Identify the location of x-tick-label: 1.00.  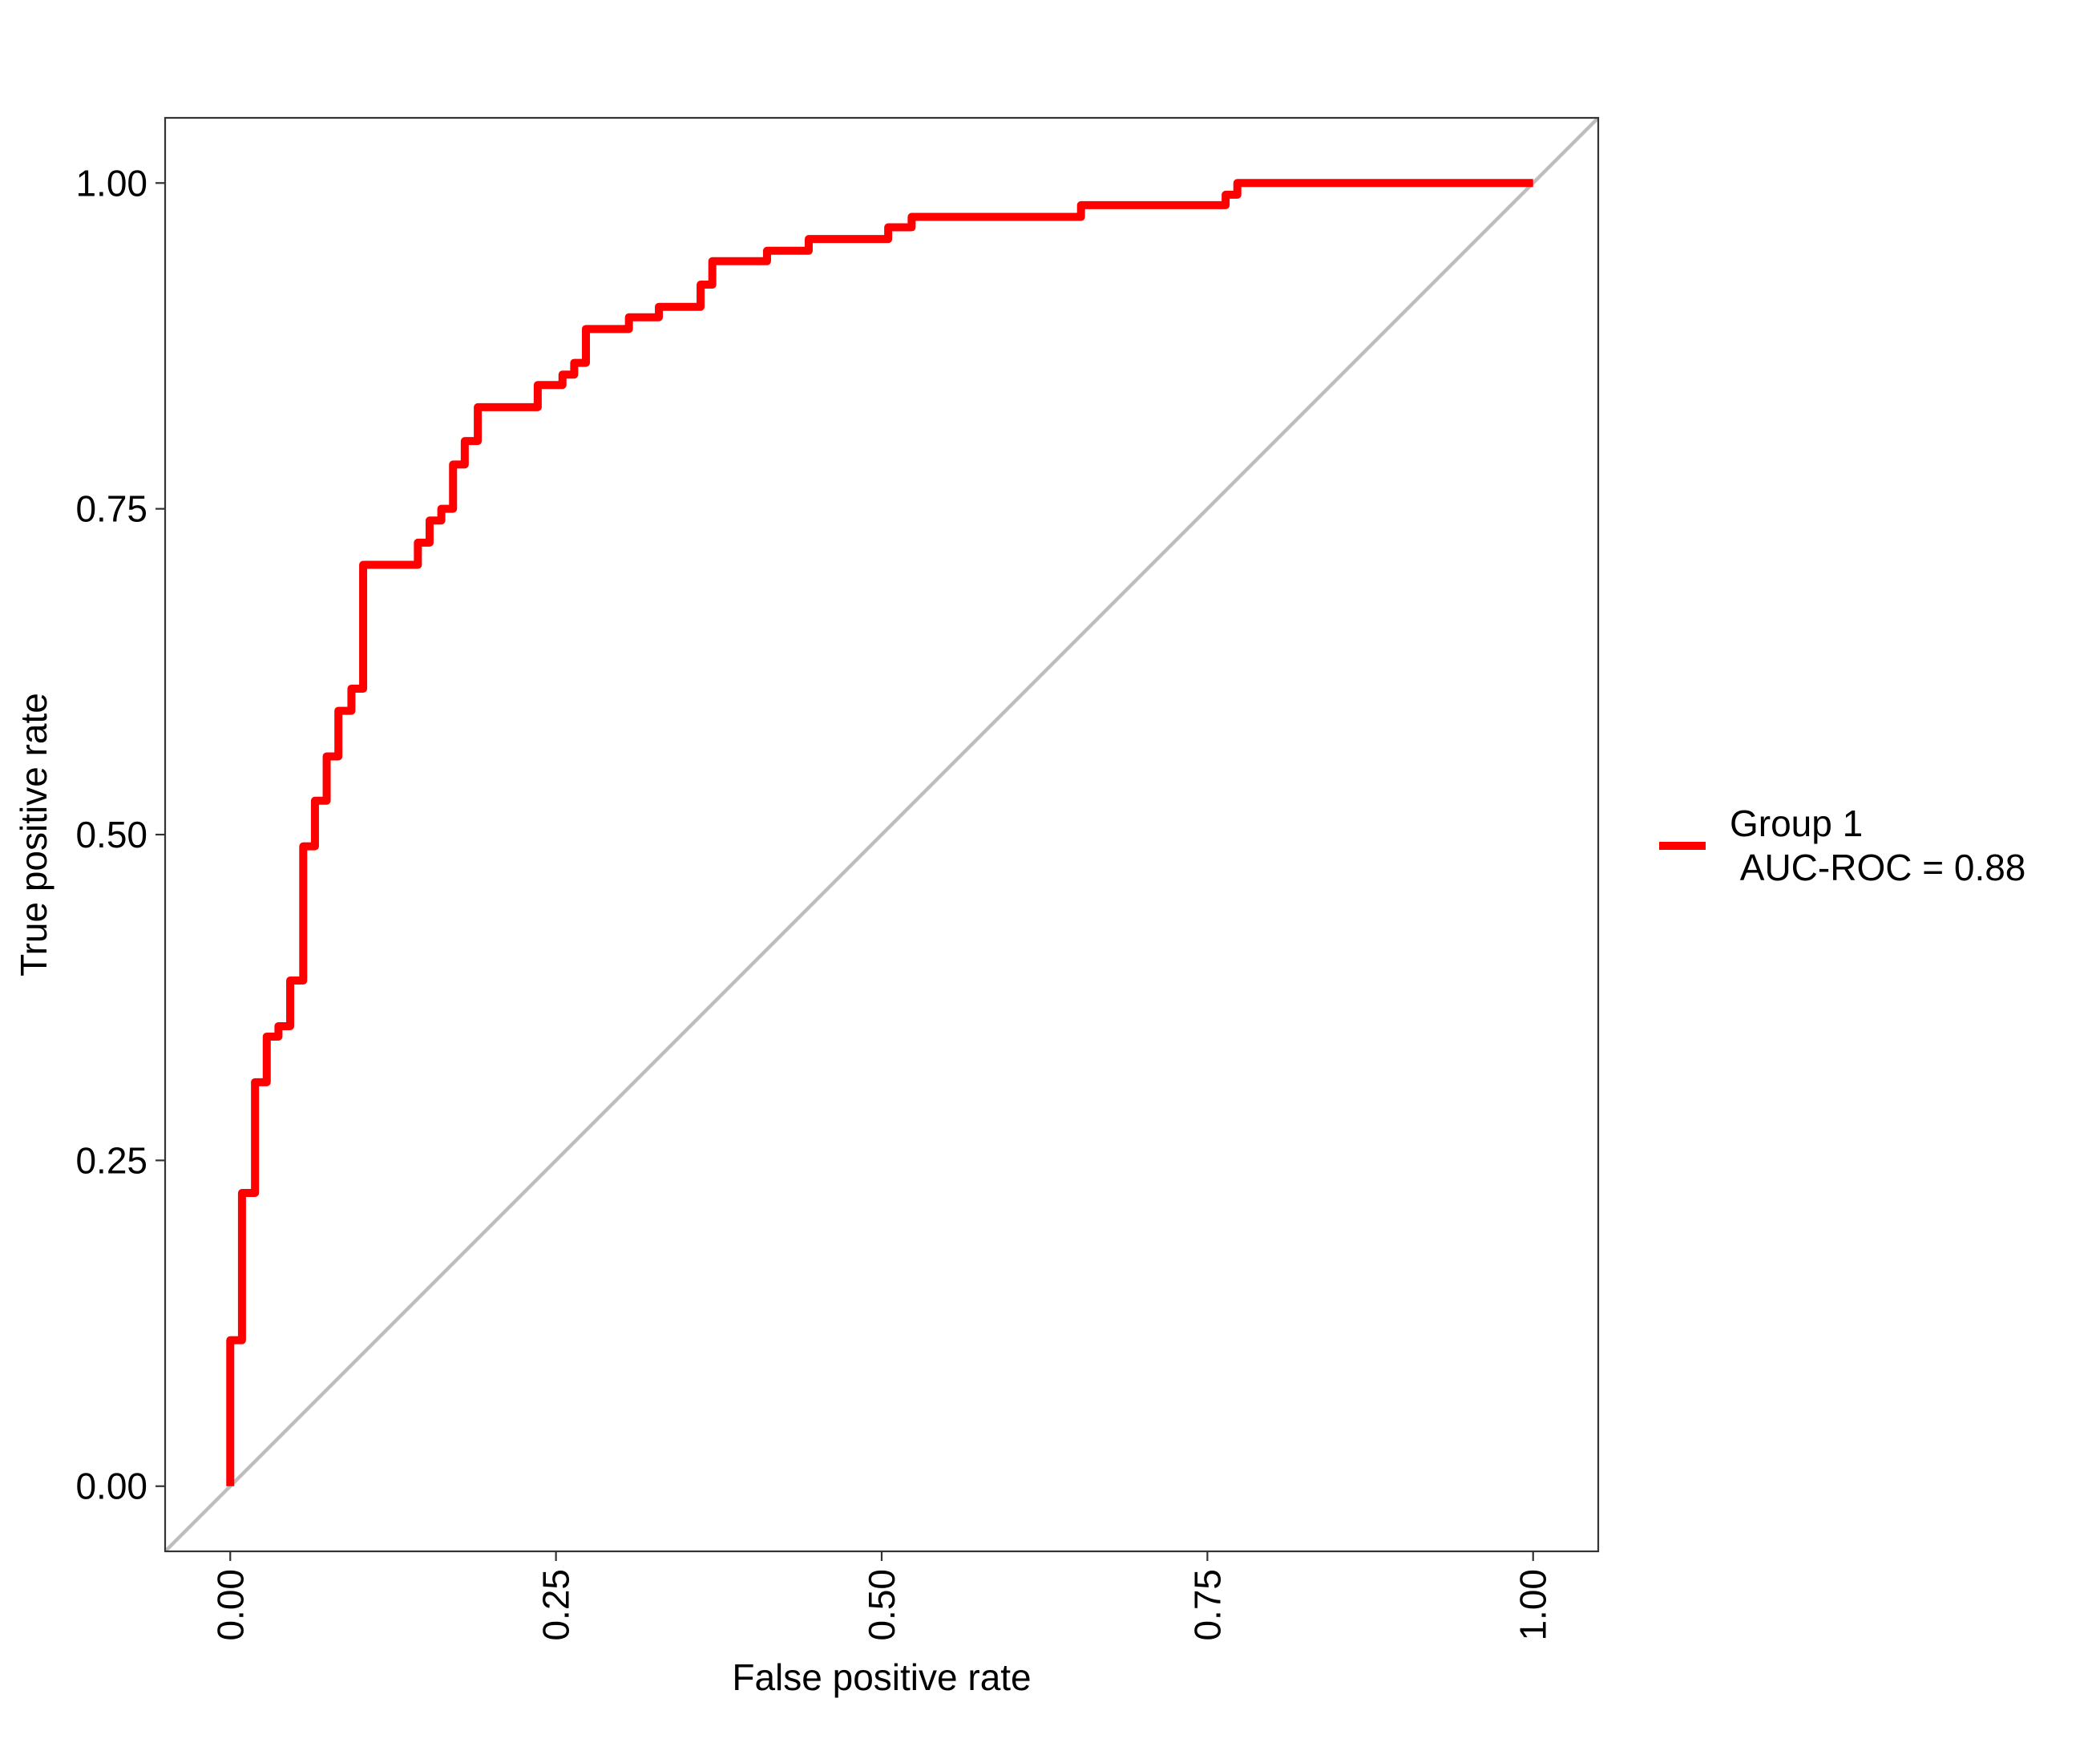
(1533, 1605).